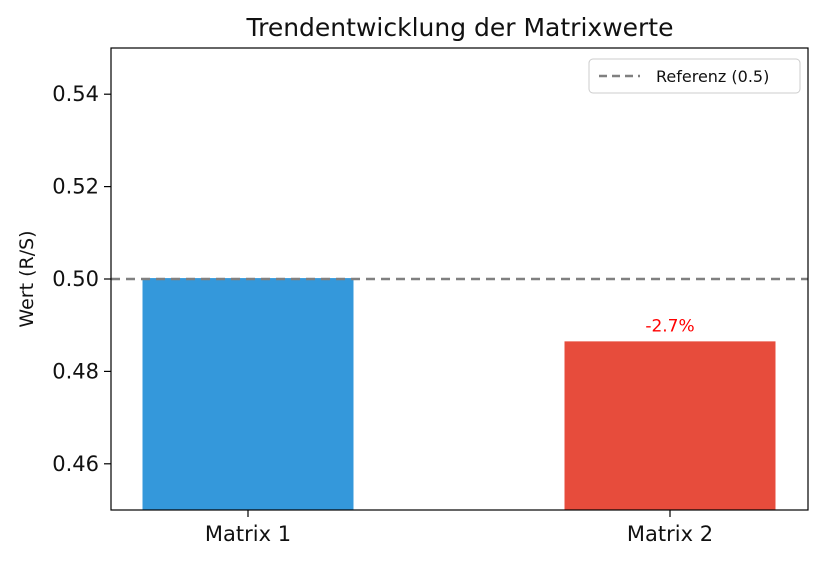 The width and height of the screenshot is (823, 564). I want to click on x-tick-label: Matrix 2, so click(670, 534).